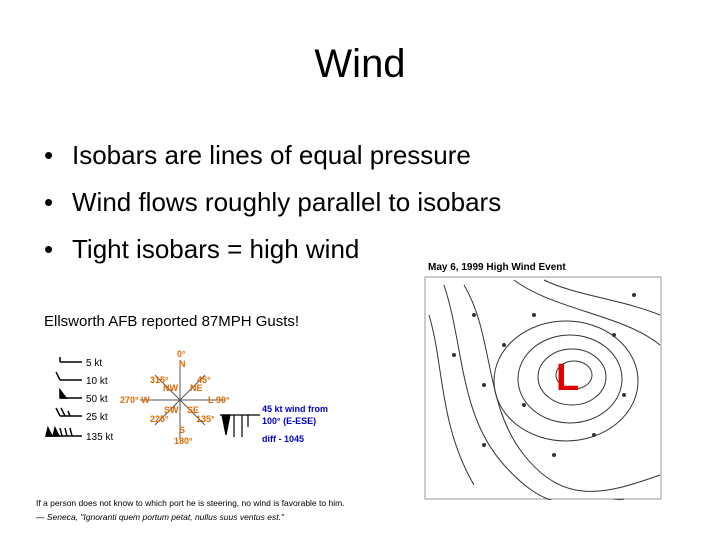 The height and width of the screenshot is (540, 720). I want to click on direction-label: 45°, so click(204, 380).